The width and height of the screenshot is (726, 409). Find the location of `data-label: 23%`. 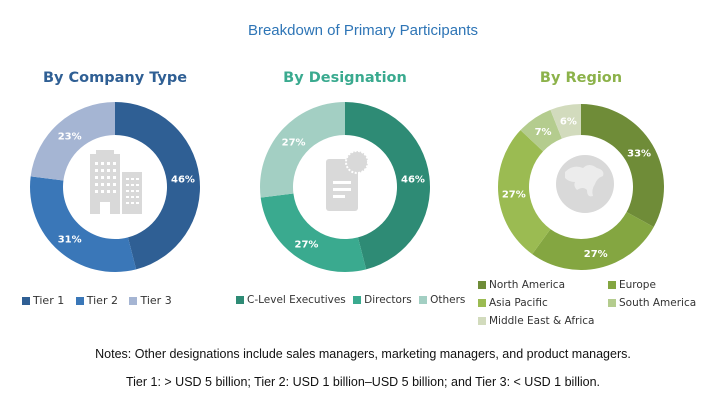

data-label: 23% is located at coordinates (70, 137).